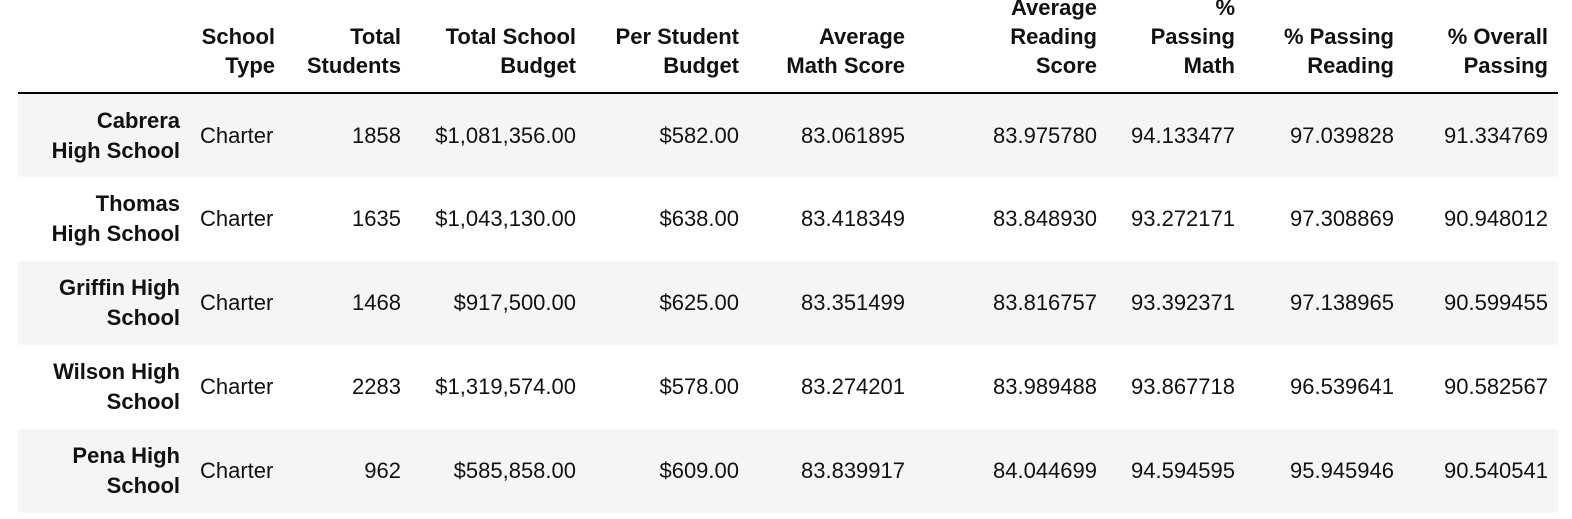 Image resolution: width=1572 pixels, height=519 pixels. What do you see at coordinates (514, 470) in the screenshot?
I see `cell-total-budget: $585,858.00` at bounding box center [514, 470].